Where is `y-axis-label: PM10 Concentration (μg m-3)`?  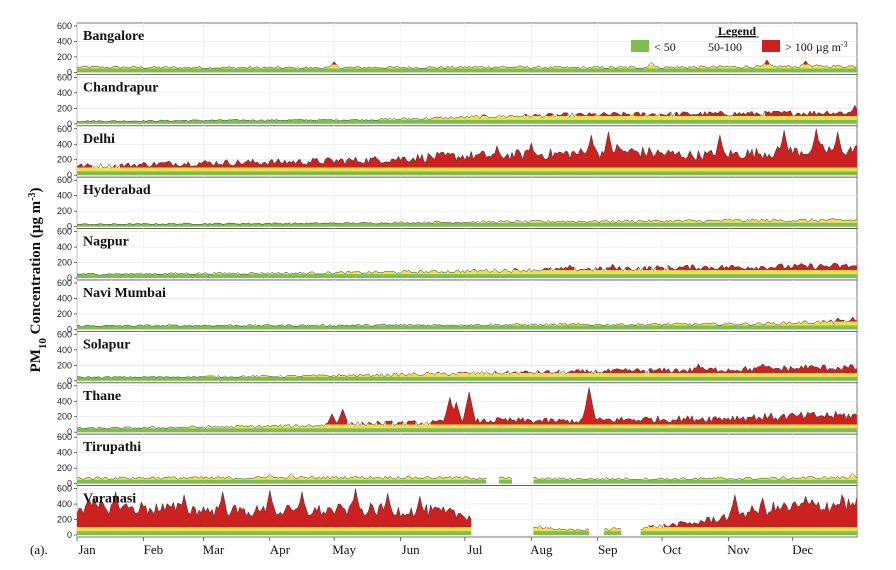
y-axis-label: PM10 Concentration (μg m-3) is located at coordinates (38, 280).